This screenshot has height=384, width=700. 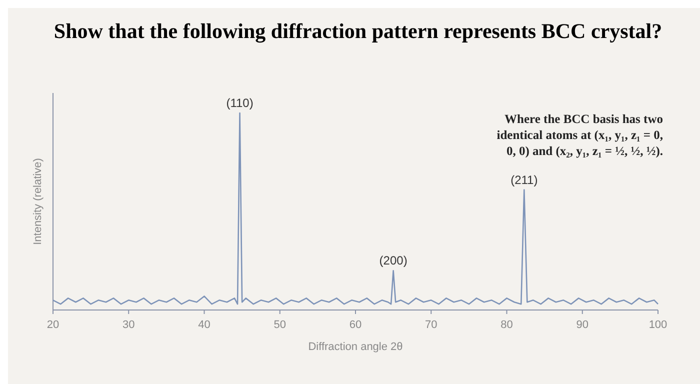 What do you see at coordinates (204, 325) in the screenshot?
I see `x-tick-label: 40` at bounding box center [204, 325].